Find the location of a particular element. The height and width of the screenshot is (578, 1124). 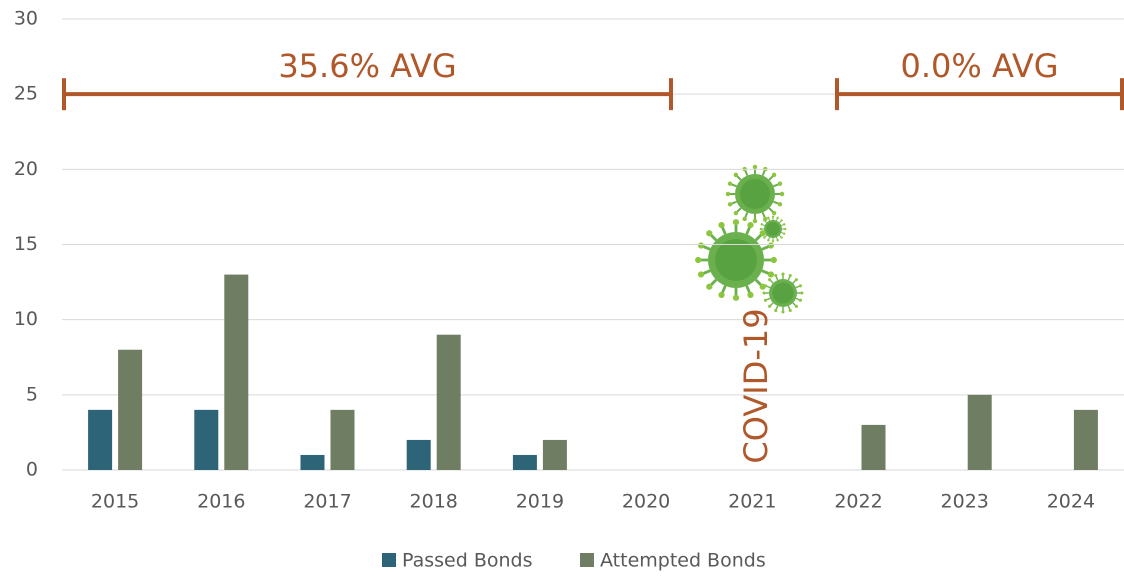

x-tick-label: 2022 is located at coordinates (858, 502).